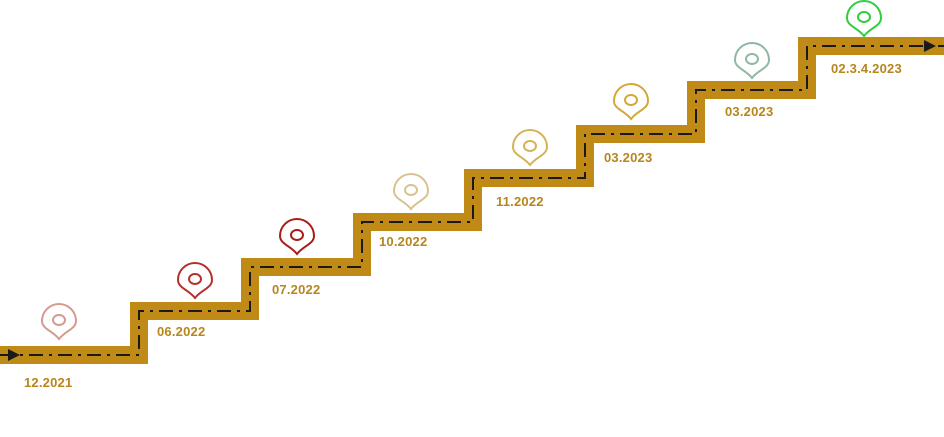  Describe the element at coordinates (520, 201) in the screenshot. I see `milestone-date-5: 11.2022` at that location.